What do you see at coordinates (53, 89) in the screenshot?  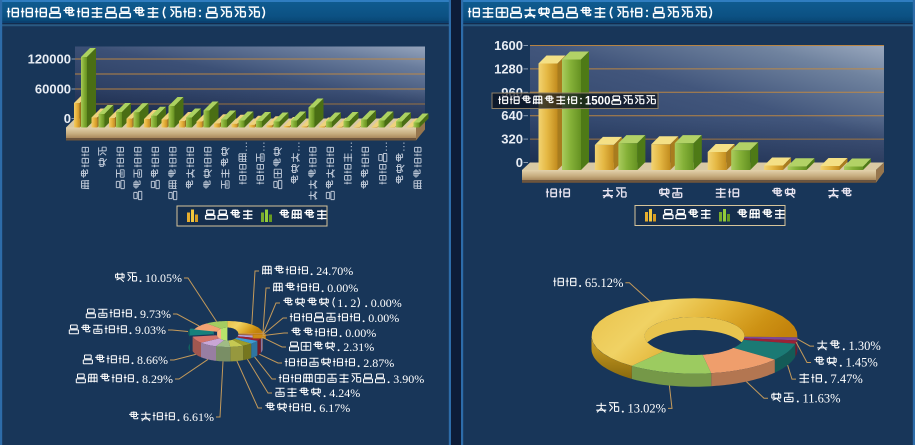 I see `svg-text: 60000` at bounding box center [53, 89].